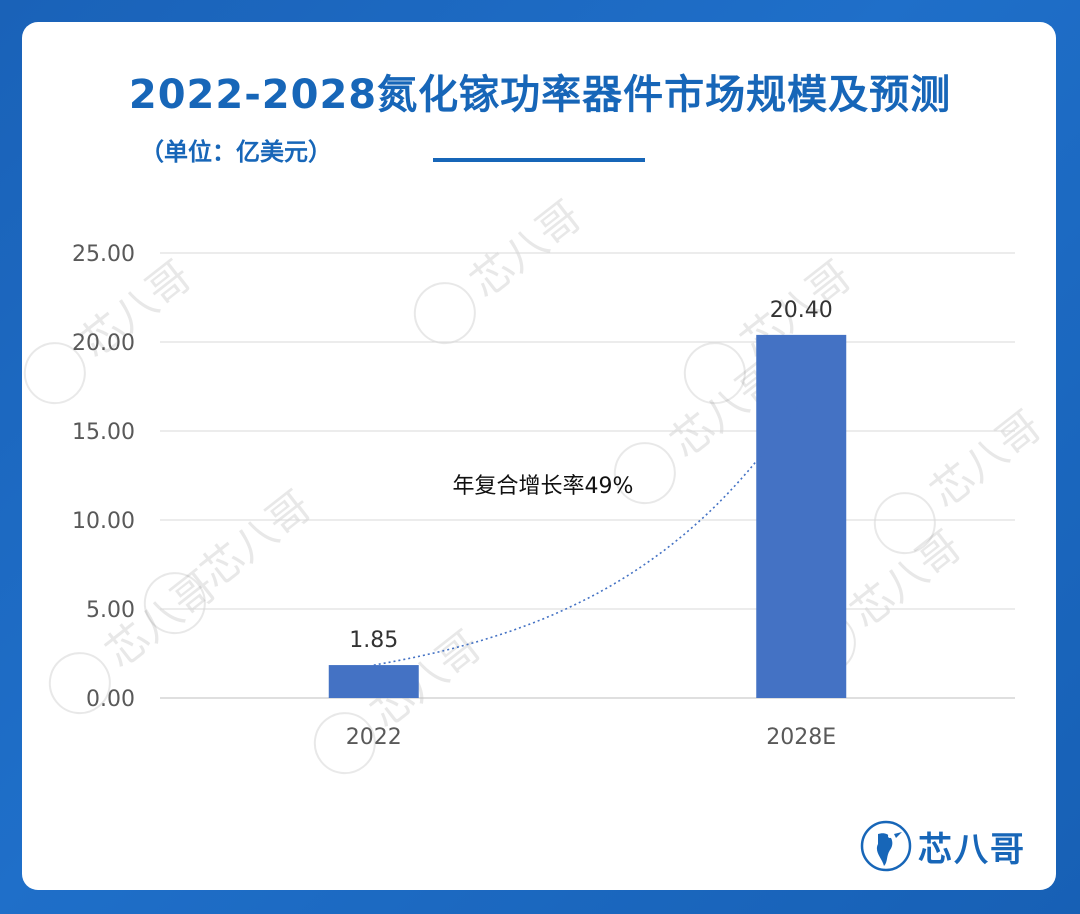 The height and width of the screenshot is (914, 1080). Describe the element at coordinates (543, 486) in the screenshot. I see `cagr-annotation: 年复合增长率49%` at that location.